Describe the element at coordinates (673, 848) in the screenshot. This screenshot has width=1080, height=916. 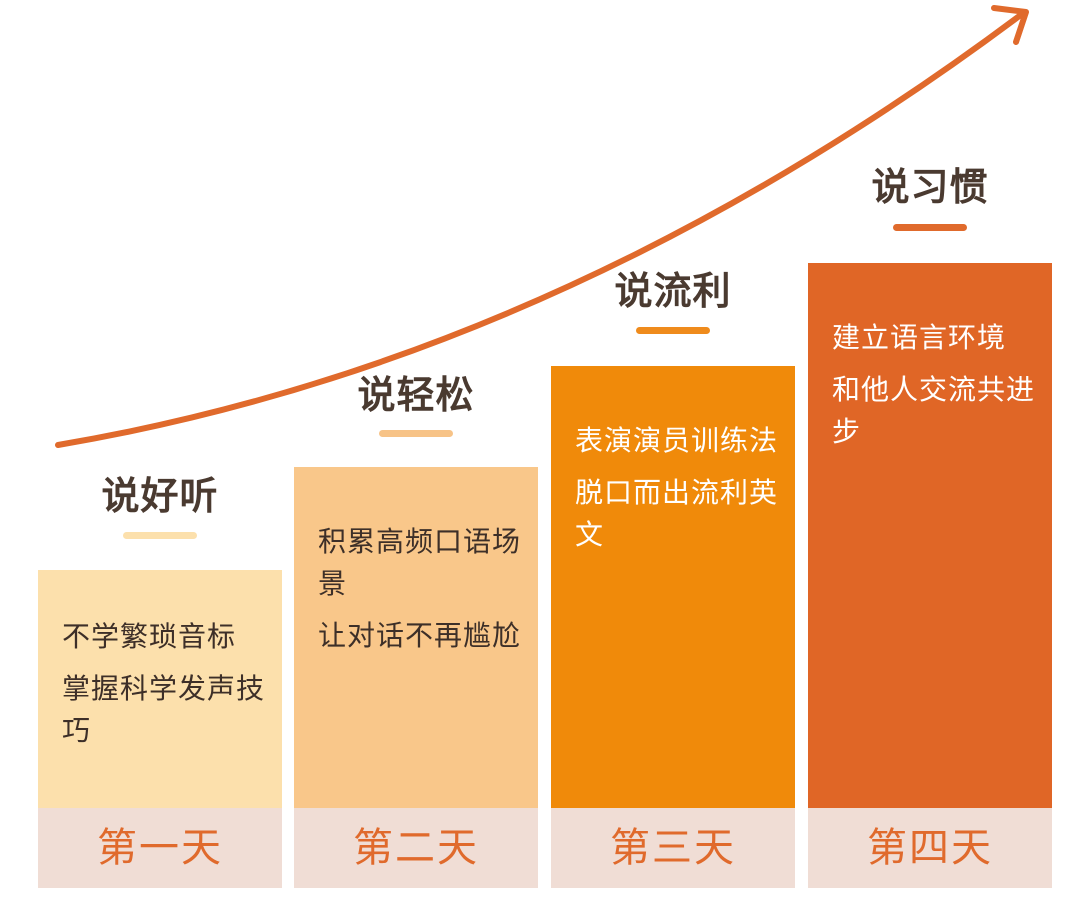
I see `stage-3-day-label: 第三天` at that location.